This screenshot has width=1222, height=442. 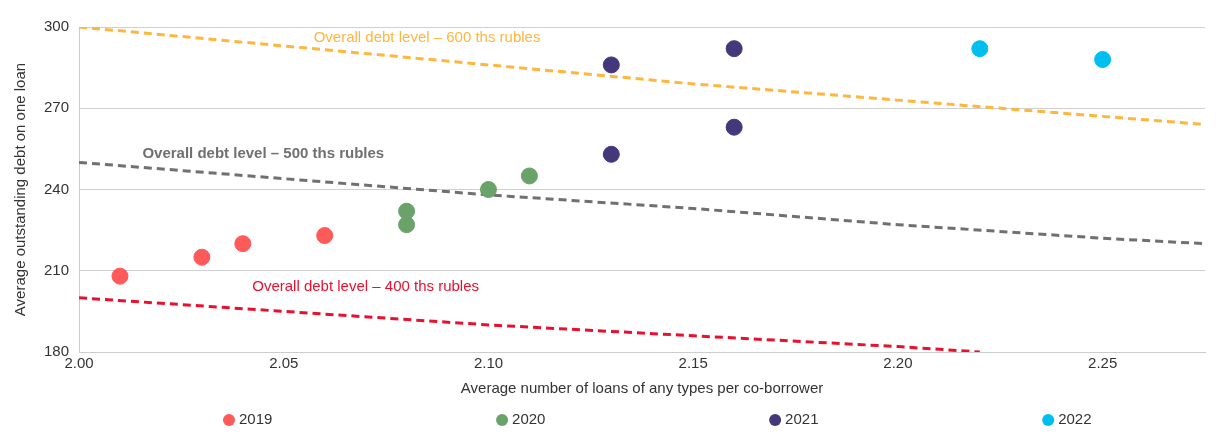 I want to click on series-label: Overall debt level – 600 ths rubles, so click(x=427, y=36).